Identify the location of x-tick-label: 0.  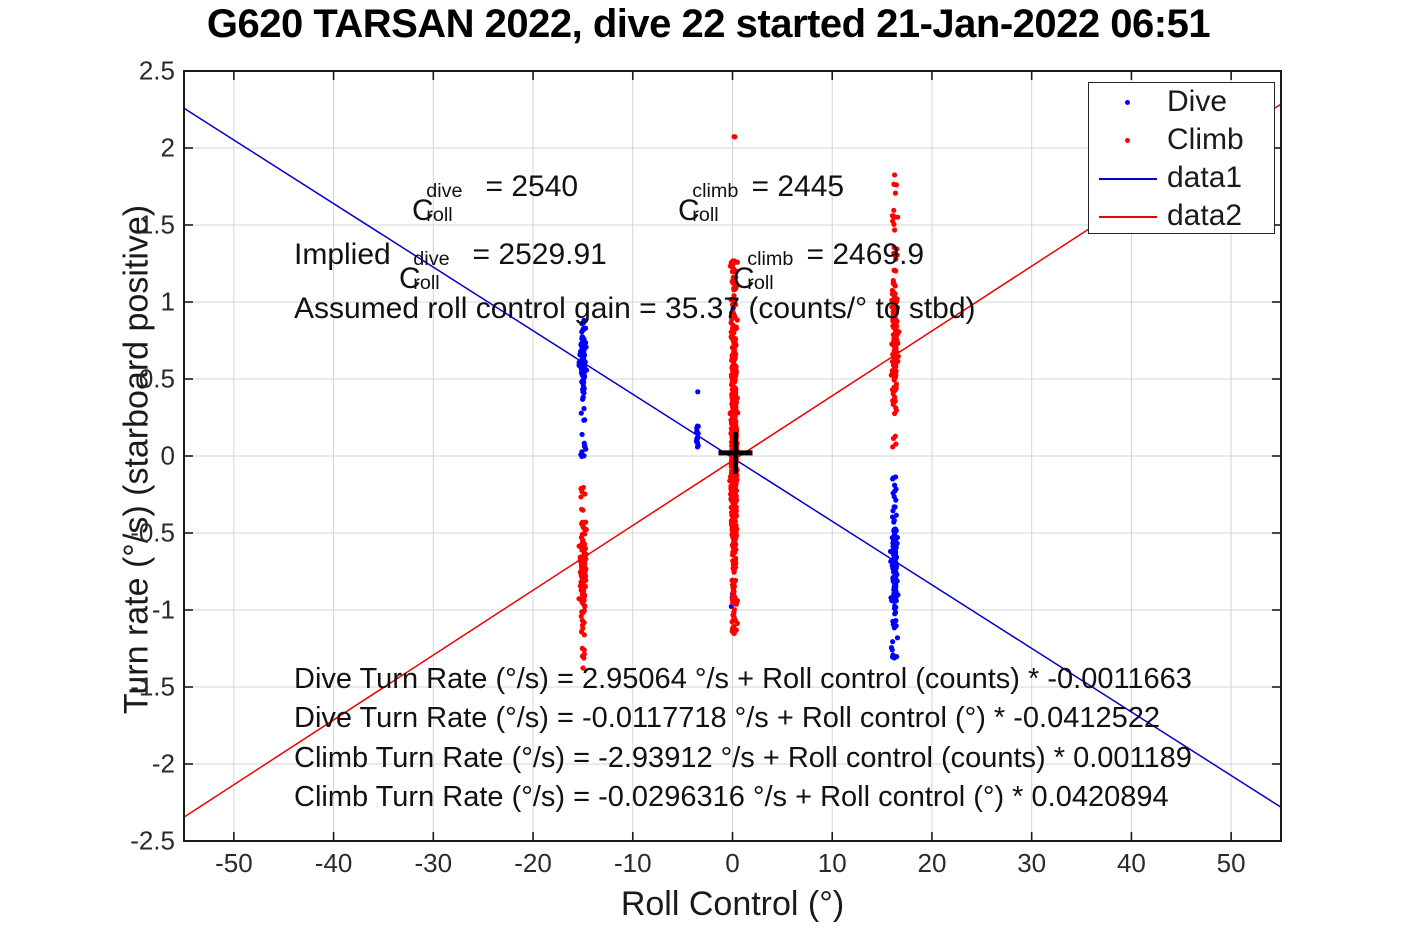
(732, 863).